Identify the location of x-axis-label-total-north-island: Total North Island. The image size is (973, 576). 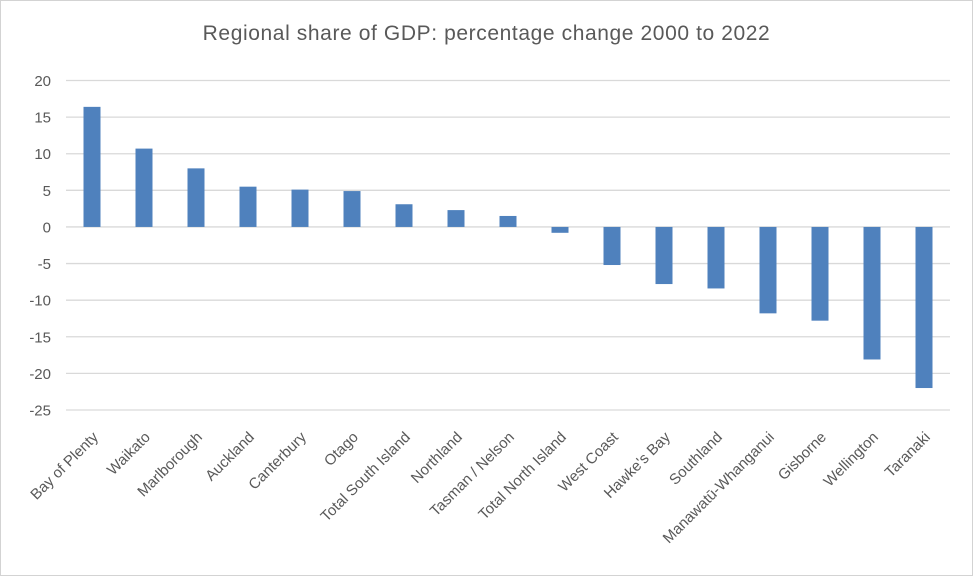
(522, 476).